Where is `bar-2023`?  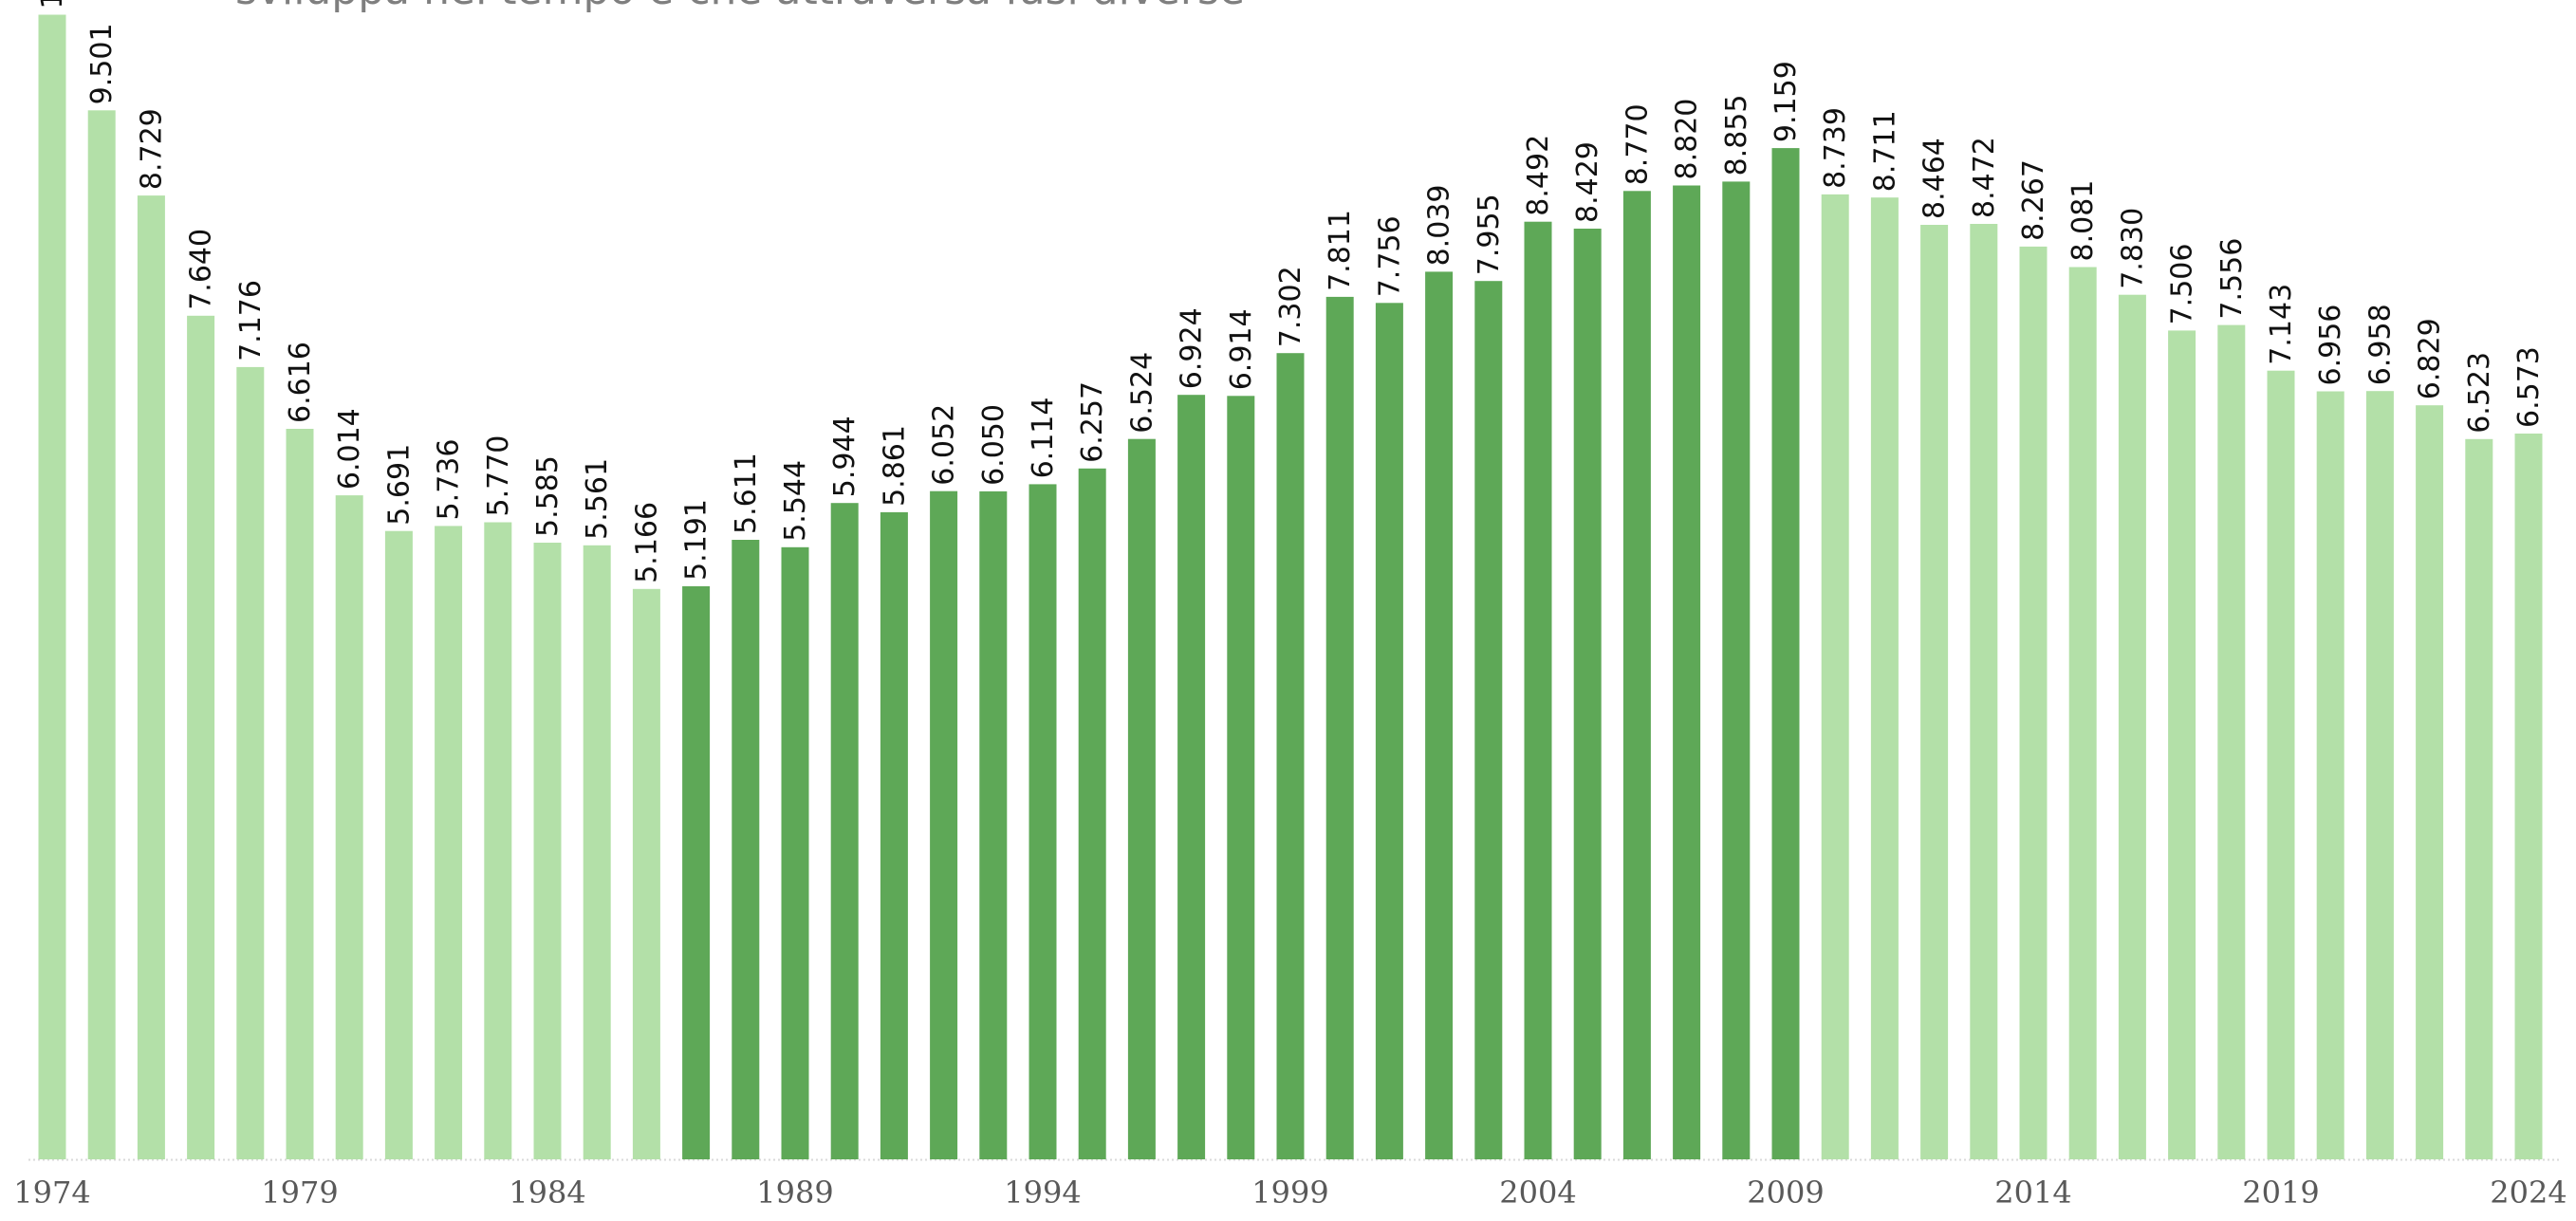 bar-2023 is located at coordinates (2479, 798).